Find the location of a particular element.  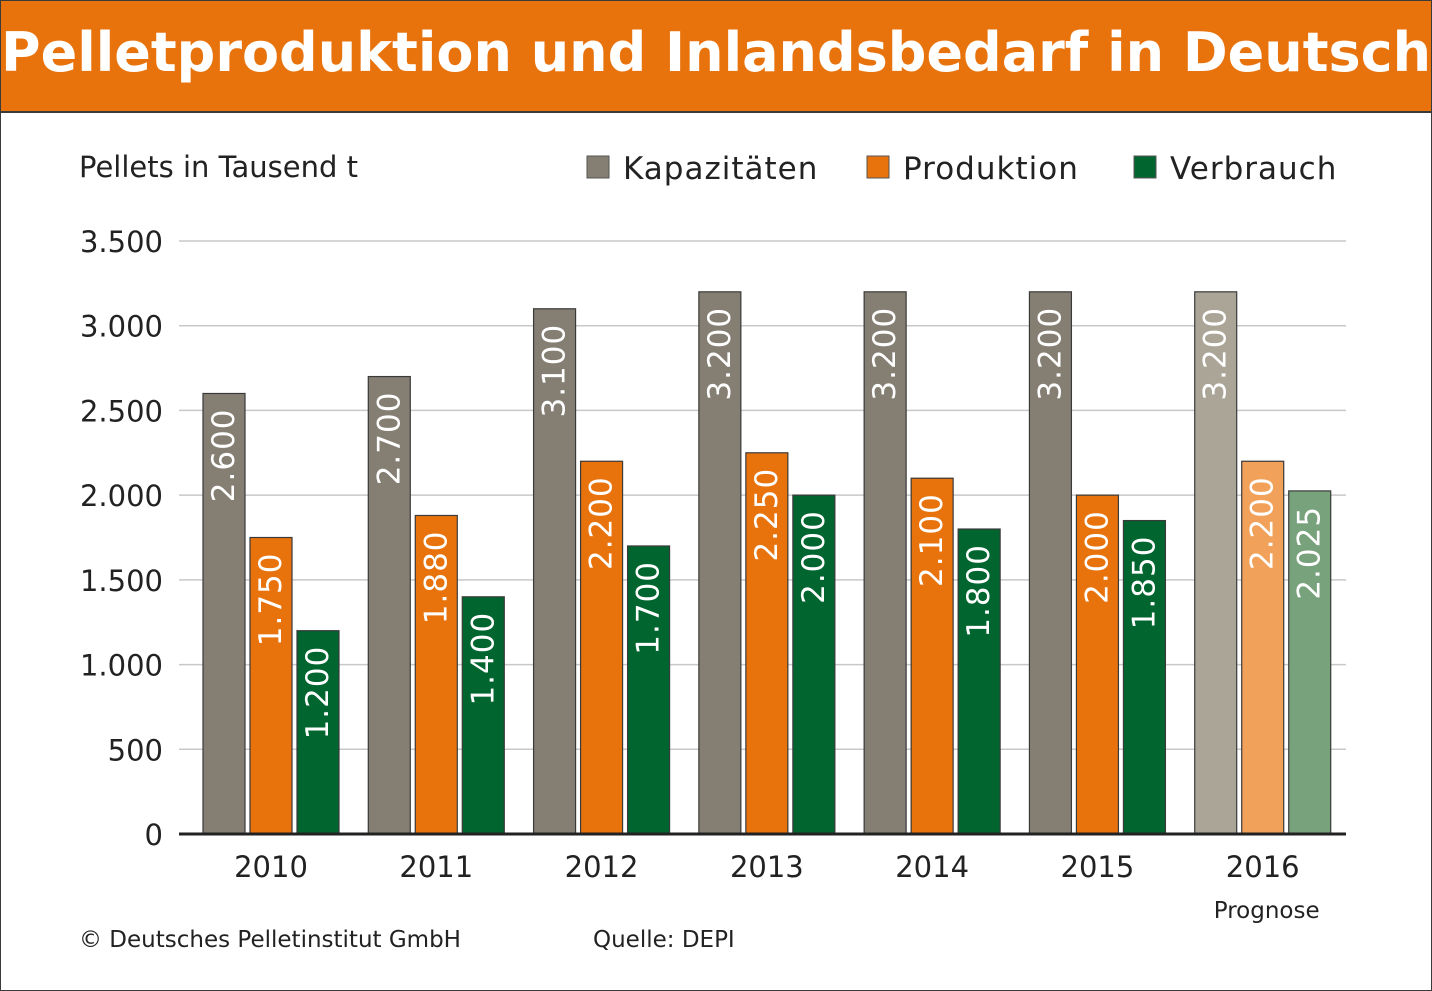

y-tick-label: 0 is located at coordinates (154, 835).